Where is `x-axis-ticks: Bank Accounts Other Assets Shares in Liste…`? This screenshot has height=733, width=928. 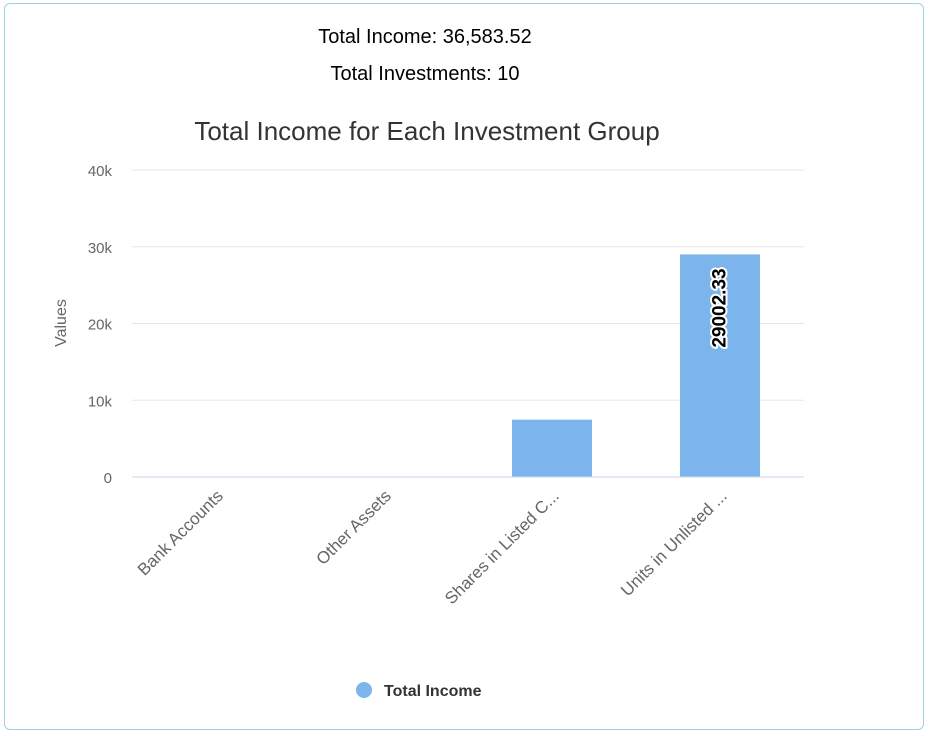 x-axis-ticks: Bank Accounts Other Assets Shares in Liste… is located at coordinates (432, 547).